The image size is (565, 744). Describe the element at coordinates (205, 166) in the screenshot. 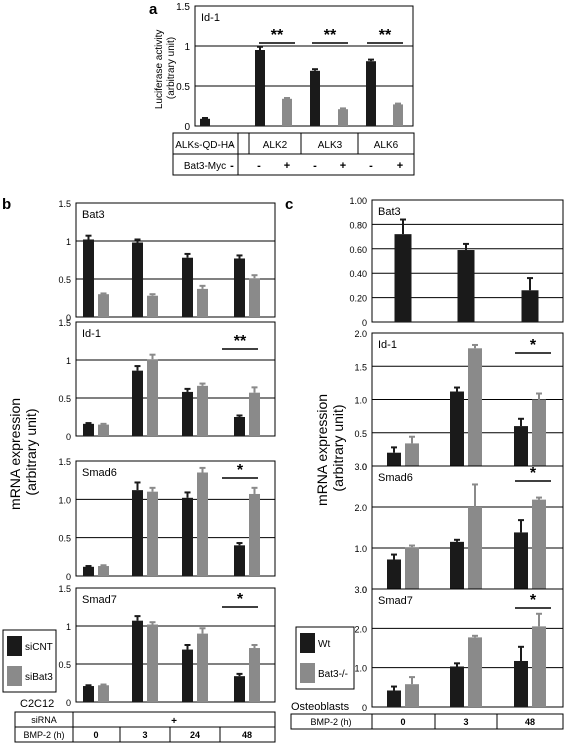

I see `panel-a-row2-label: Bat3-Myc` at that location.